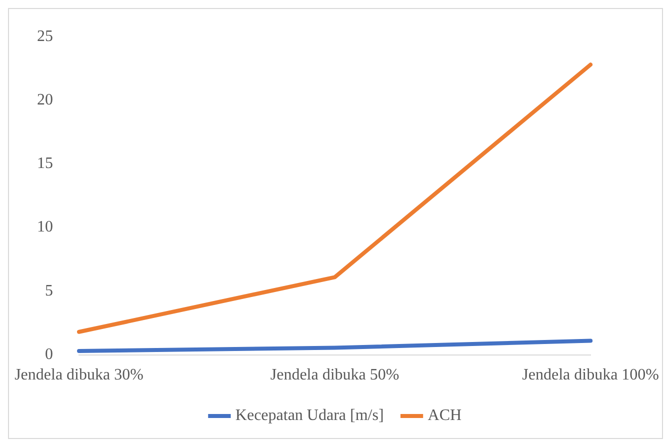  Describe the element at coordinates (45, 99) in the screenshot. I see `y-tick-label: 20` at that location.